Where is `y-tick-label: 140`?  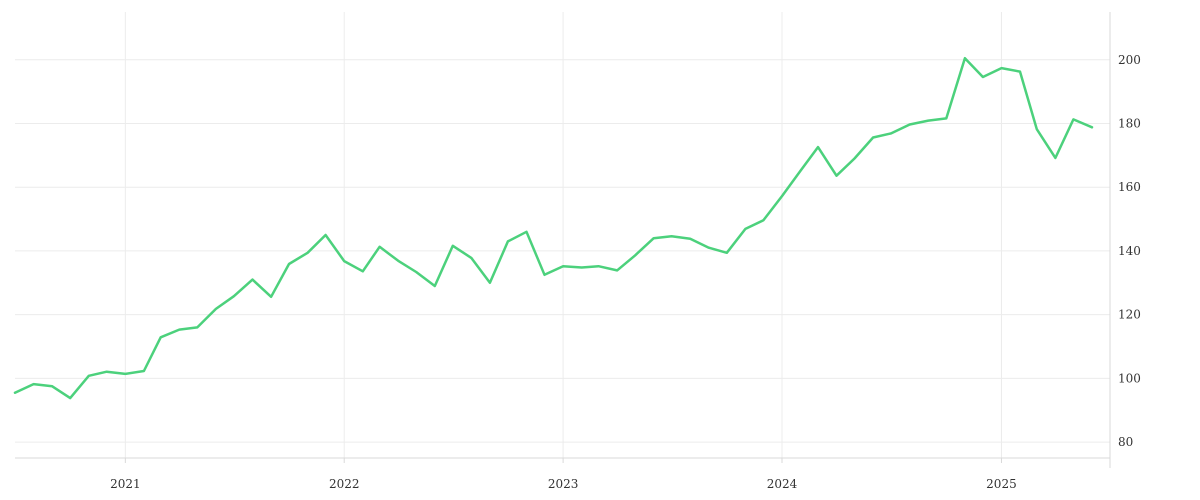
y-tick-label: 140 is located at coordinates (1129, 251).